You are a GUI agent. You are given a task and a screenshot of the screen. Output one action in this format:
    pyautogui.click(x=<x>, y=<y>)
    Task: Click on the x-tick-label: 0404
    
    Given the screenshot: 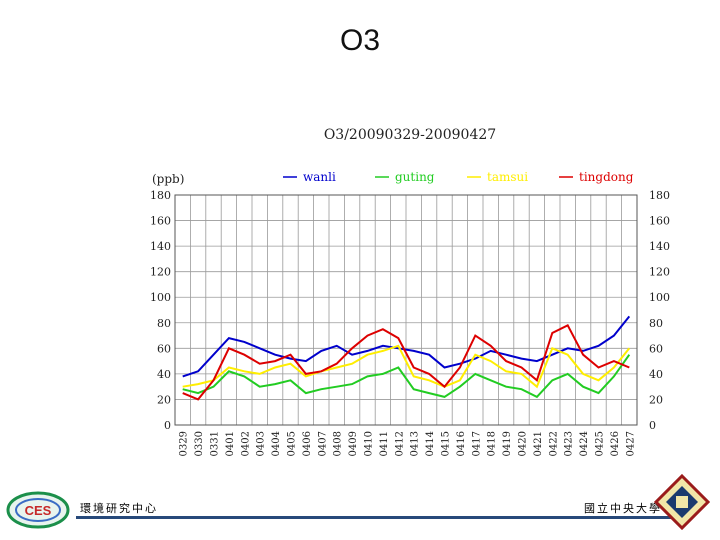 What is the action you would take?
    pyautogui.click(x=276, y=443)
    